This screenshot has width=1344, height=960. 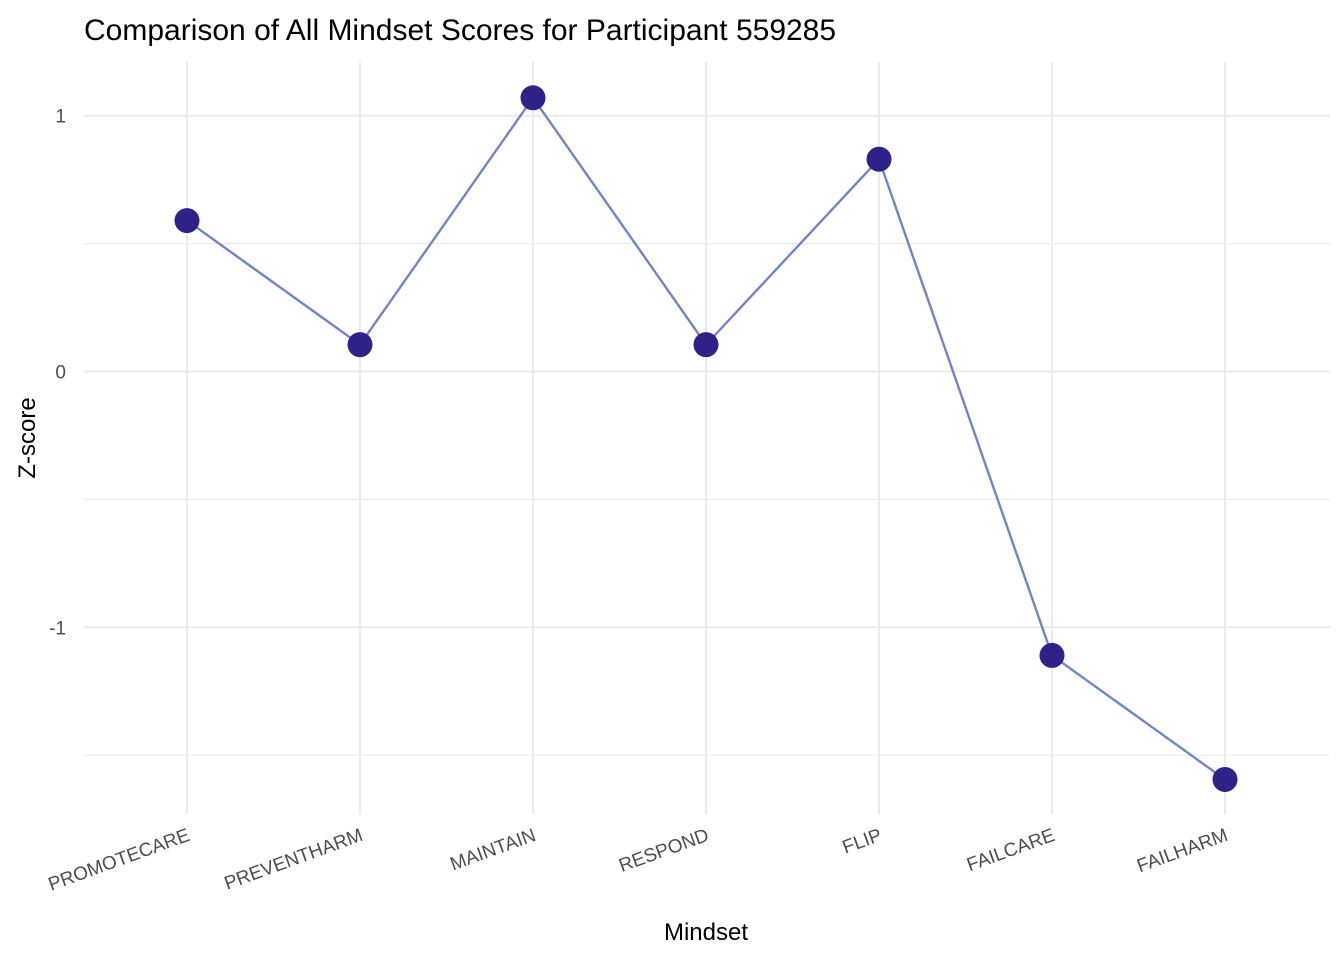 I want to click on y-tick-label: 0, so click(x=60, y=372).